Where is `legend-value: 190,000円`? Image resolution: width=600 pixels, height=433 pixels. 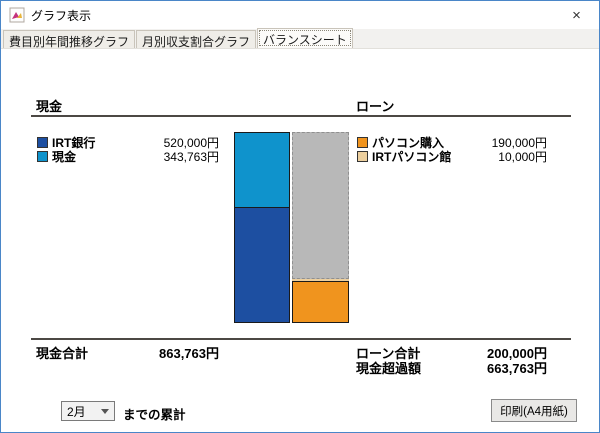 legend-value: 190,000円 is located at coordinates (519, 142).